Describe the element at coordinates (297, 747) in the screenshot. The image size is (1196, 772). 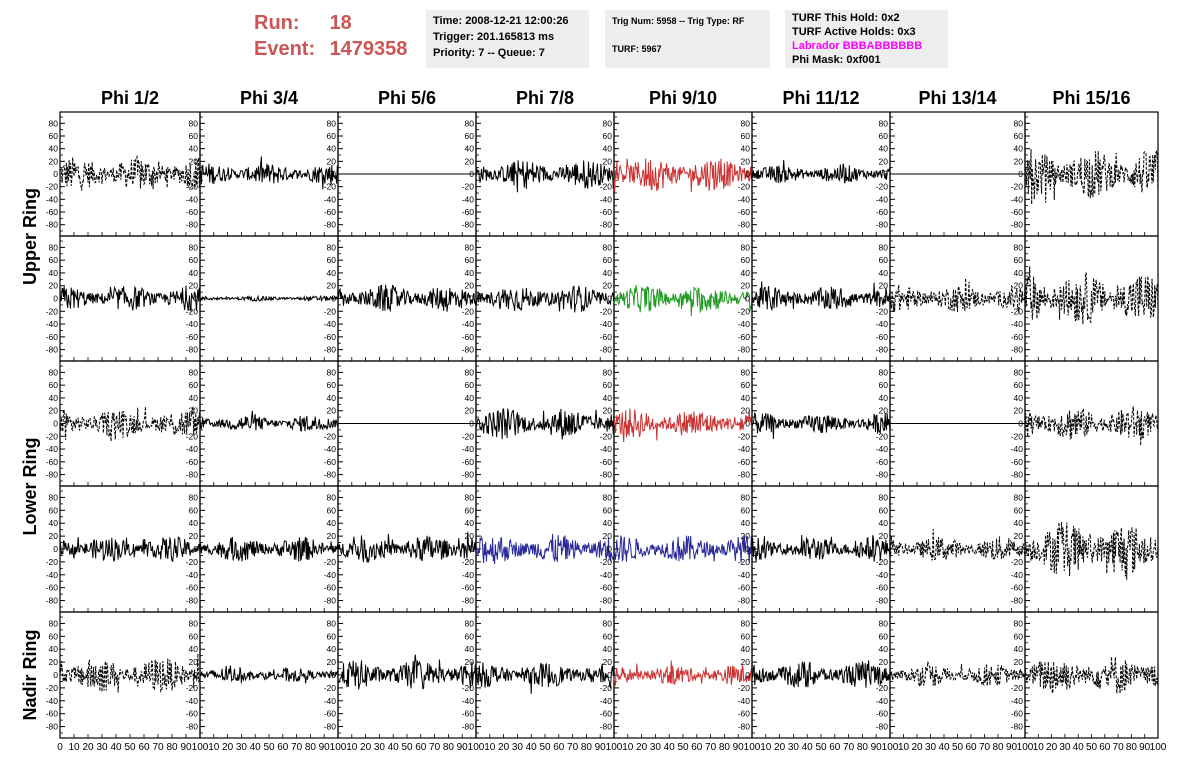
I see `x-tick-label: 70` at that location.